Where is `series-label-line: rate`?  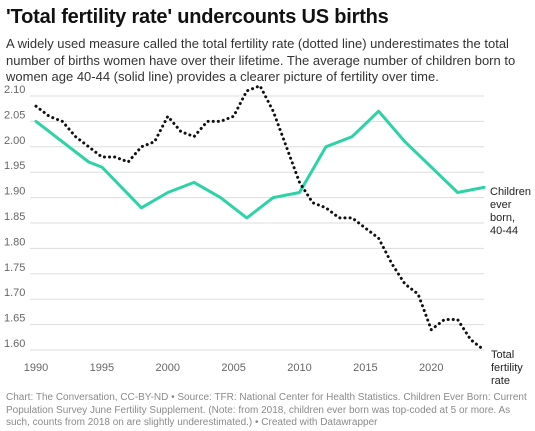
series-label-line: rate is located at coordinates (500, 381).